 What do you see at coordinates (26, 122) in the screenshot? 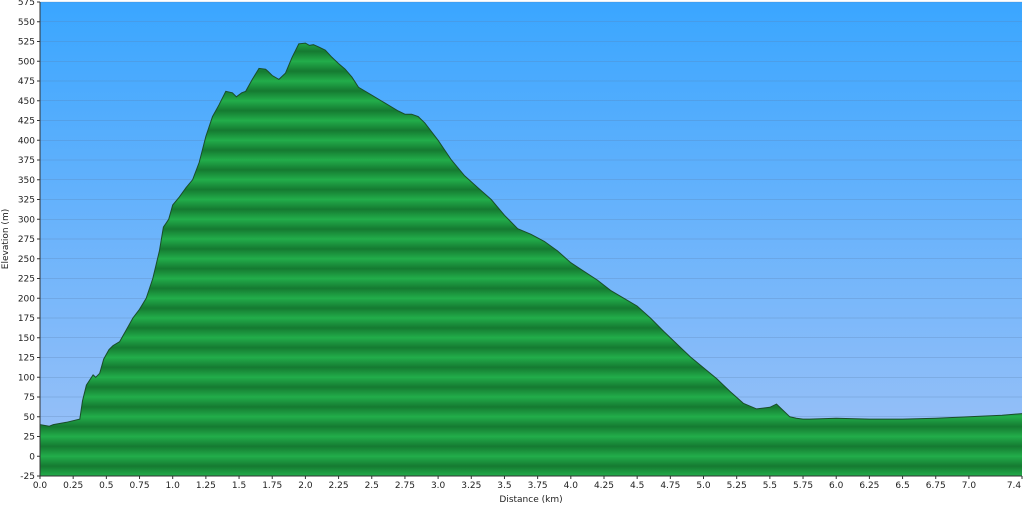
I see `y-tick-label: 425` at bounding box center [26, 122].